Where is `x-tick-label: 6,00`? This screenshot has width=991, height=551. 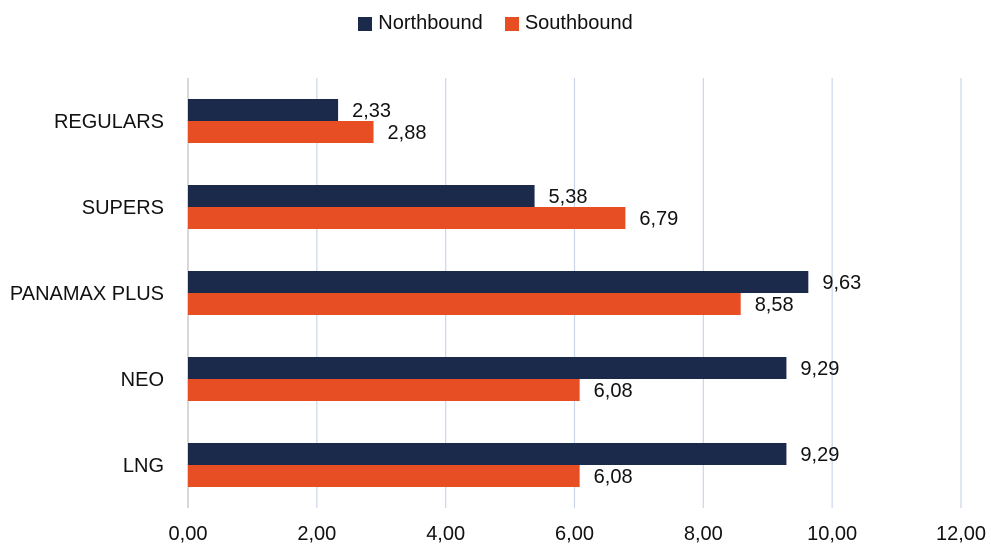
x-tick-label: 6,00 is located at coordinates (574, 534).